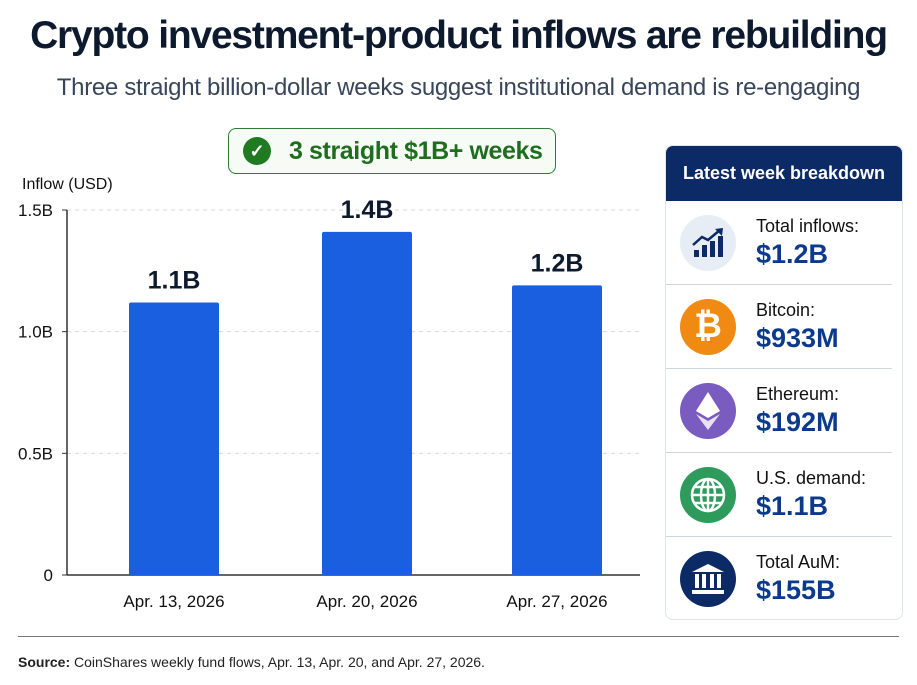 The height and width of the screenshot is (685, 917). What do you see at coordinates (792, 253) in the screenshot?
I see `item-value: $1.2B` at bounding box center [792, 253].